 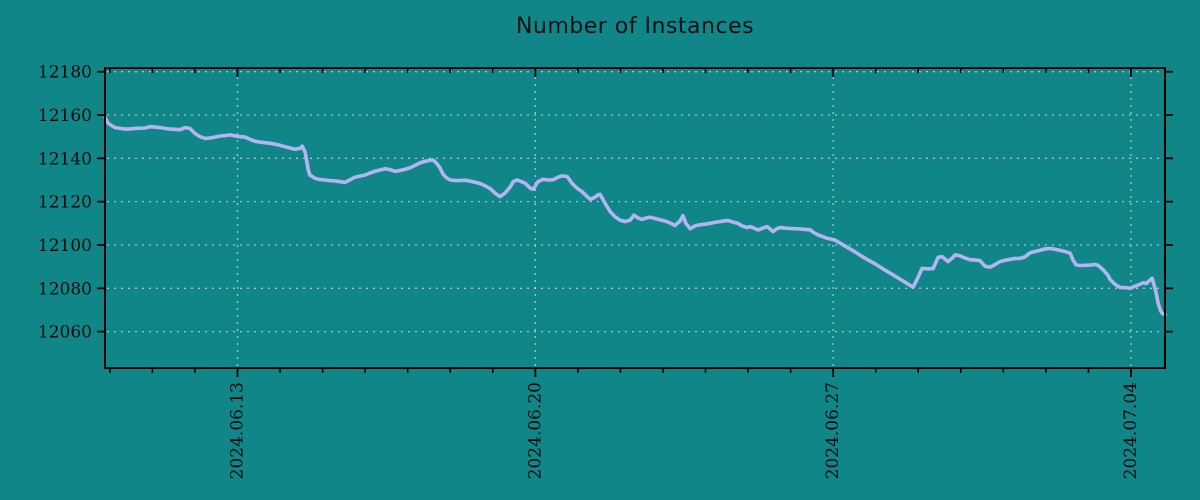 I want to click on y-tick-label: 12160, so click(x=65, y=116).